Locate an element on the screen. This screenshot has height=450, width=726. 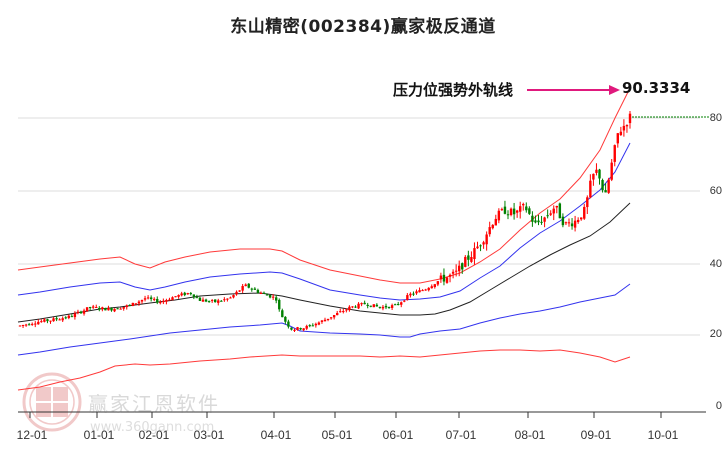
x-tick-label: 12-01 is located at coordinates (32, 435).